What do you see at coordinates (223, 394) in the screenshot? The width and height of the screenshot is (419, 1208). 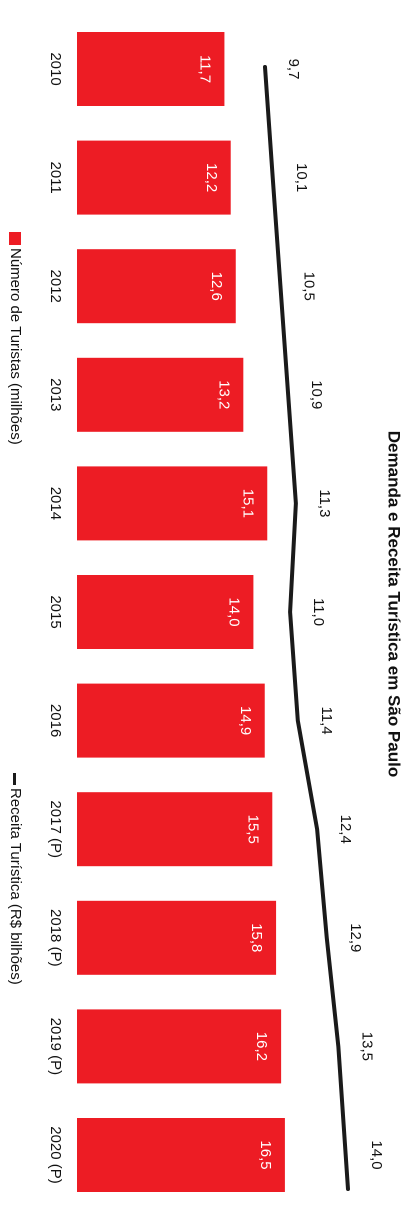 I see `bar-value-label: 13,2` at bounding box center [223, 394].